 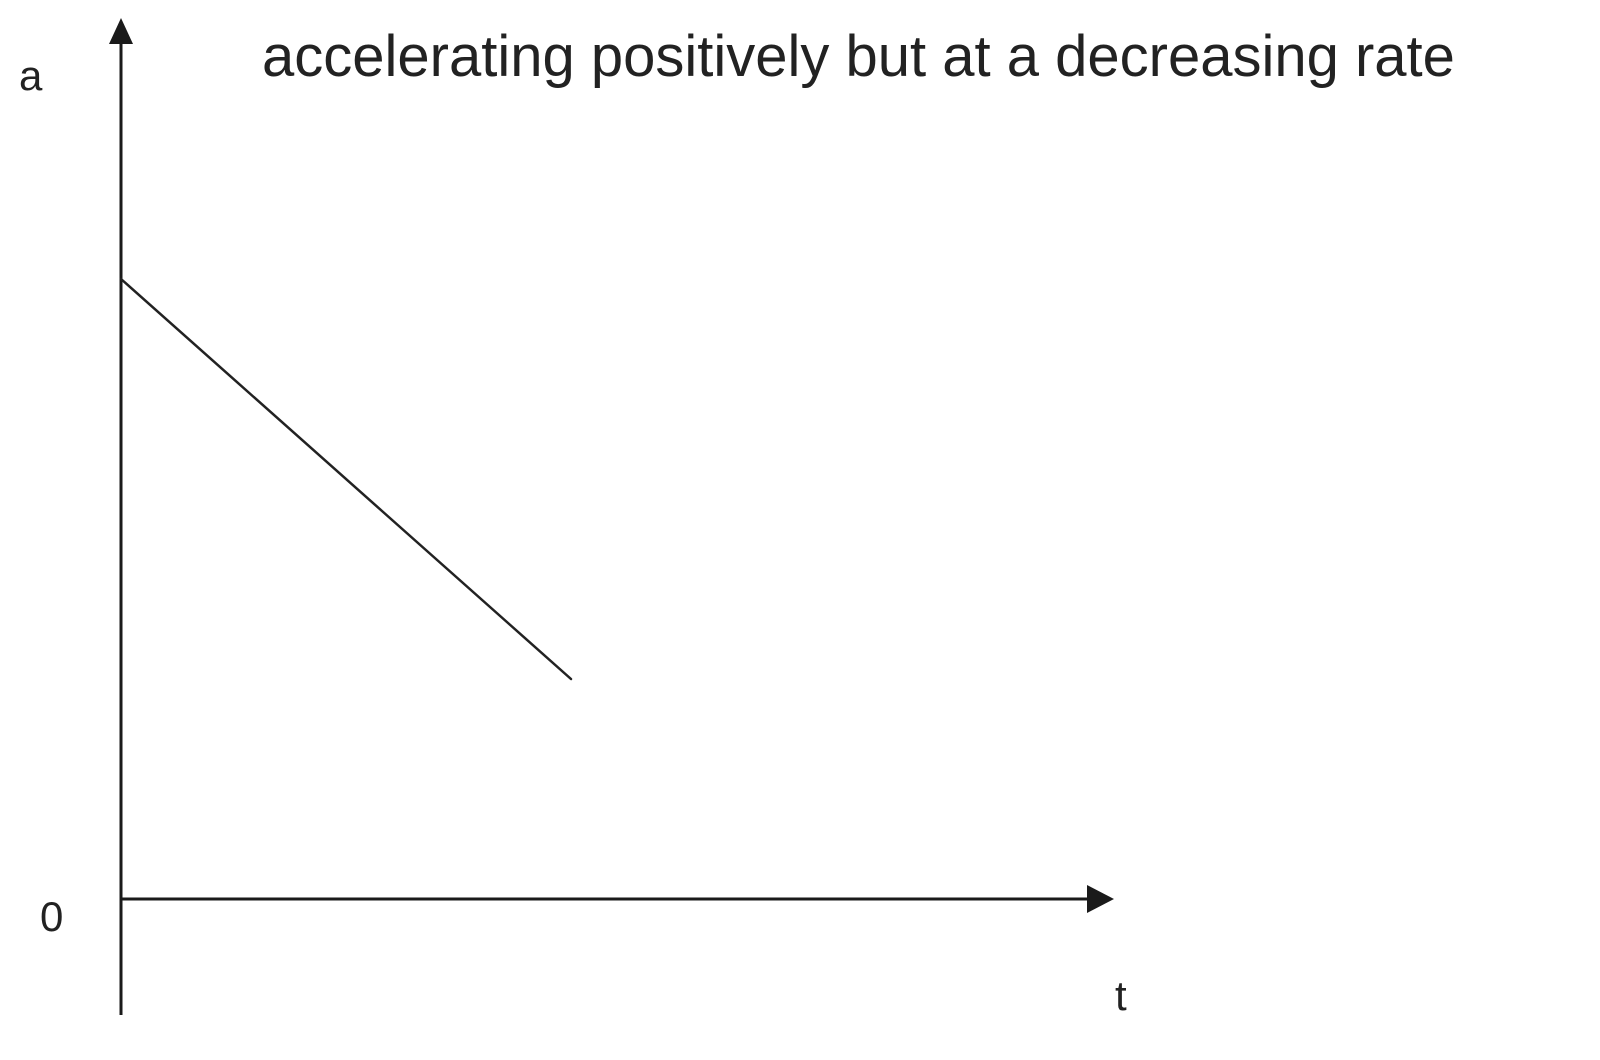 I want to click on x-axis-arrow-icon, so click(x=1100, y=899).